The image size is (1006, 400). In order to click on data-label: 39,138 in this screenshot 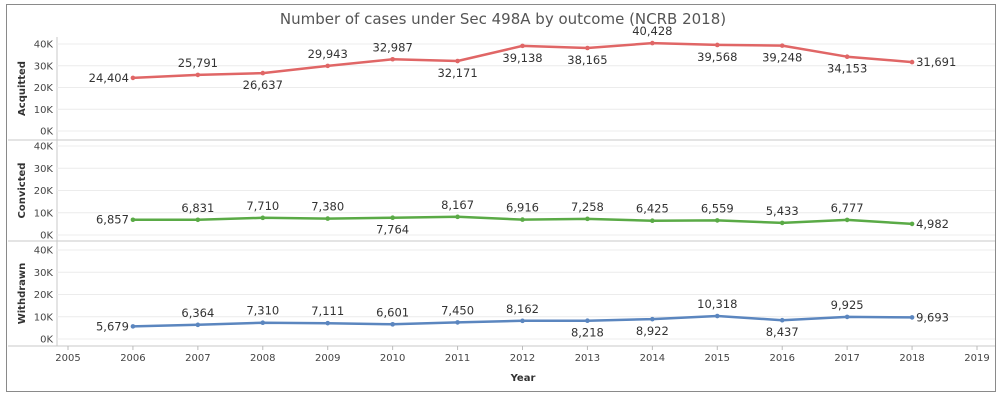, I will do `click(522, 58)`.